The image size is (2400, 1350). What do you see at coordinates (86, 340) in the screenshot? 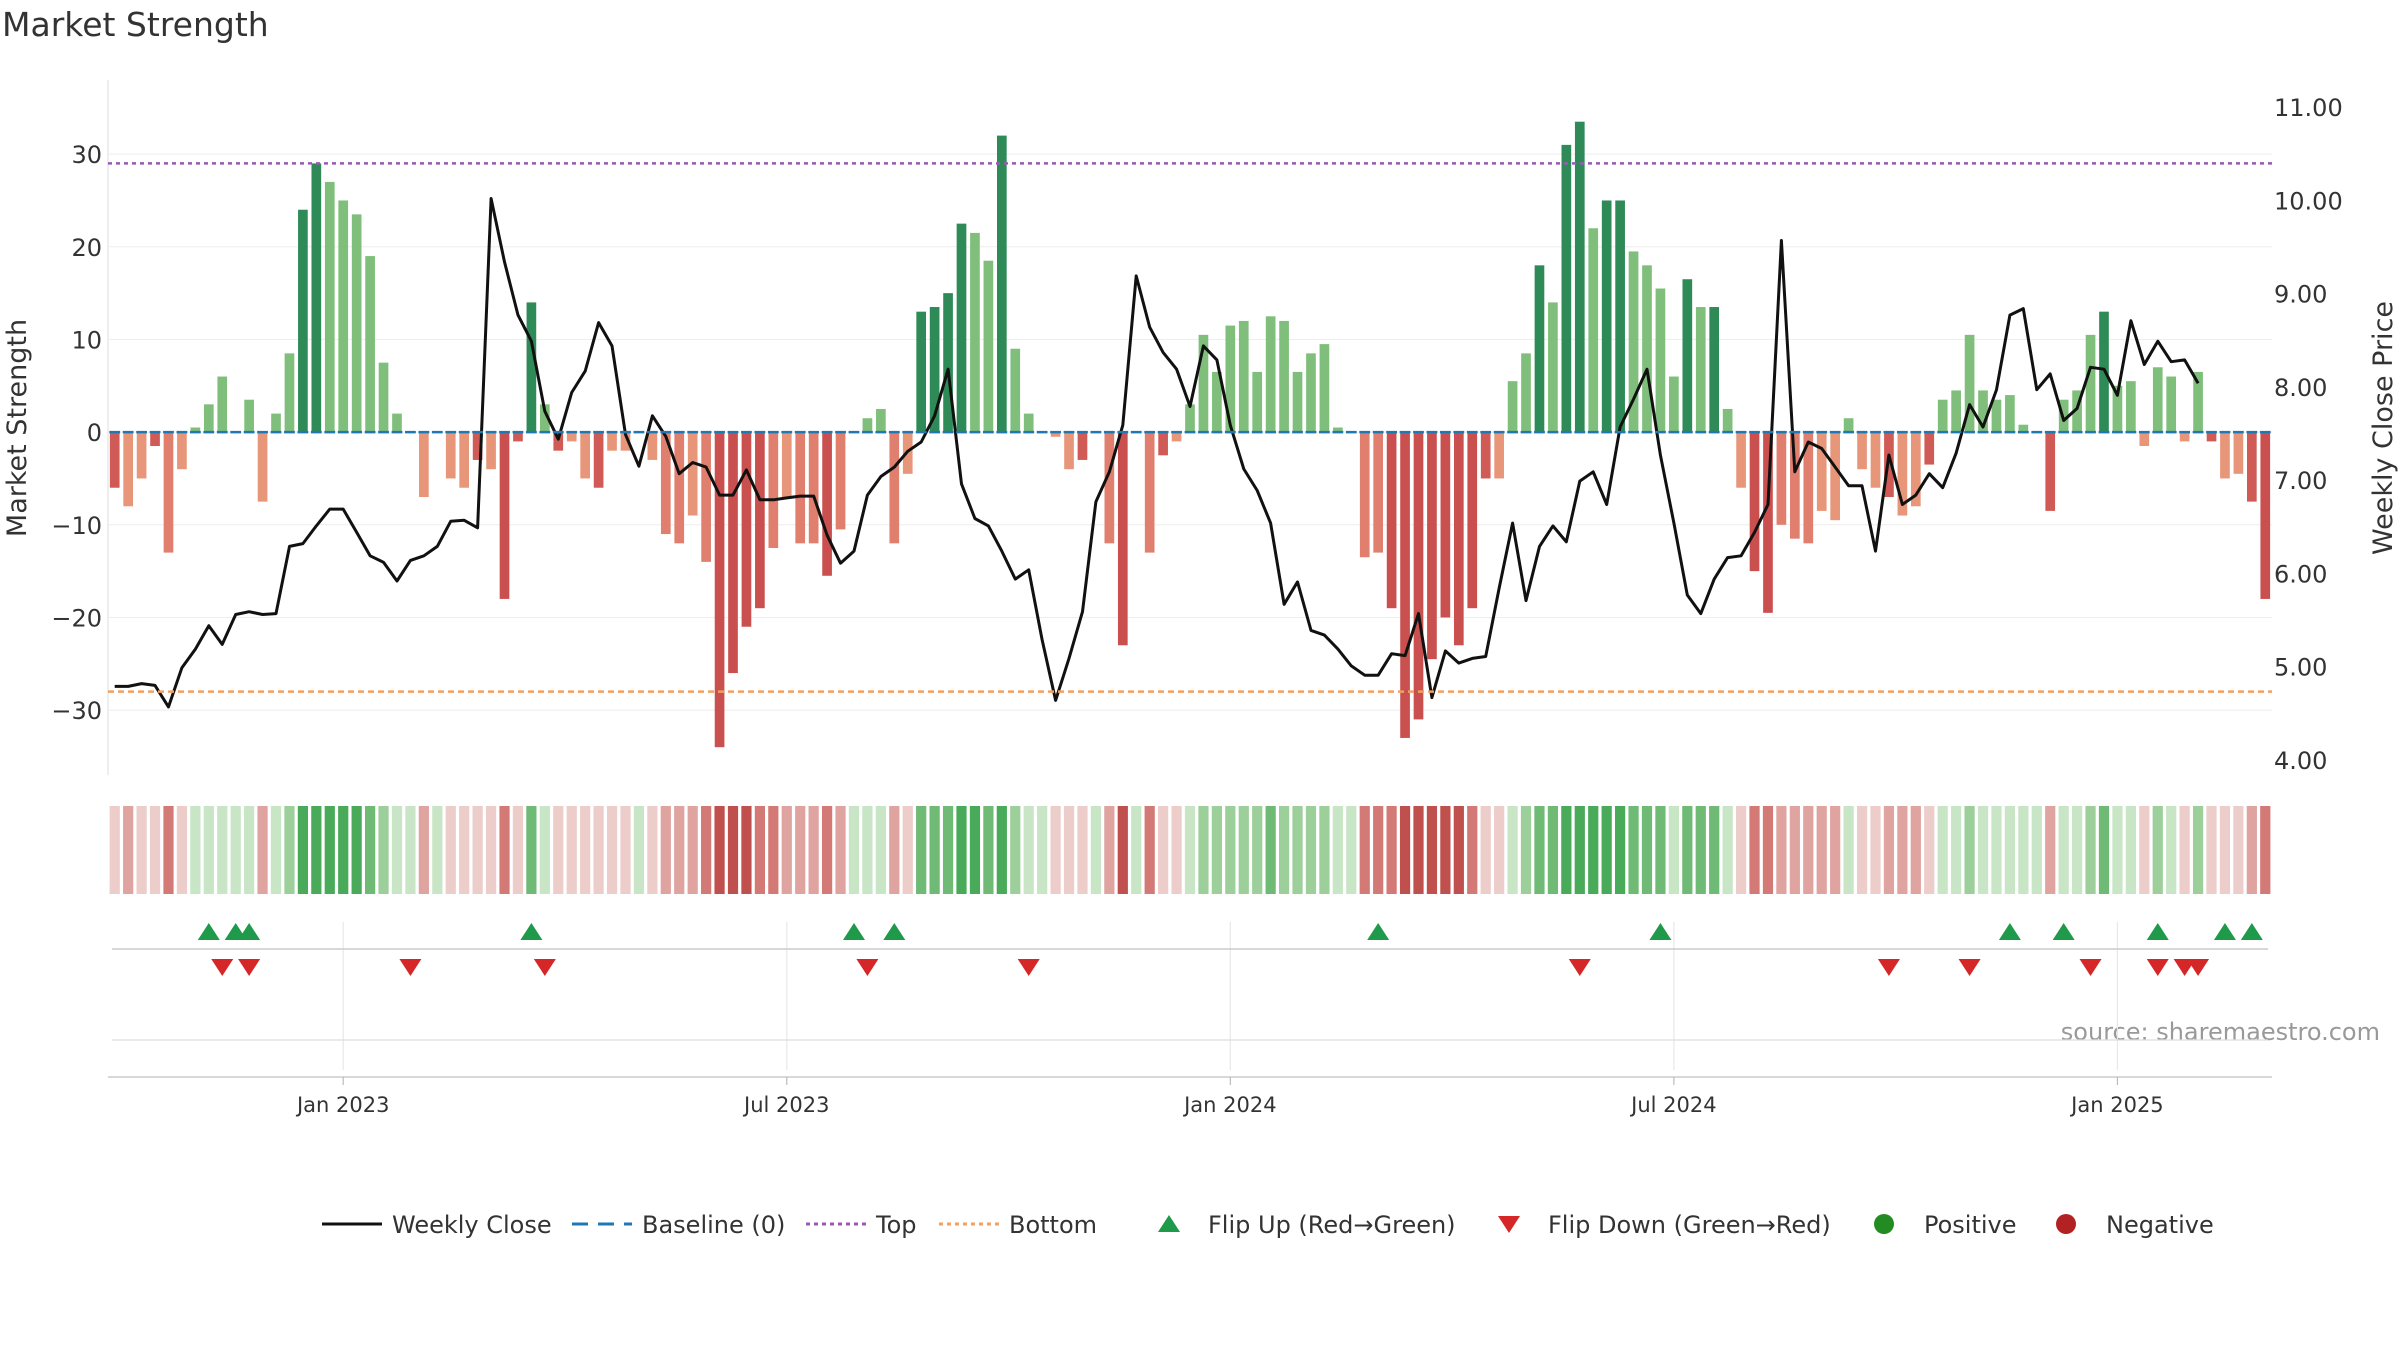
I see `y-left-tick-label: 10` at bounding box center [86, 340].